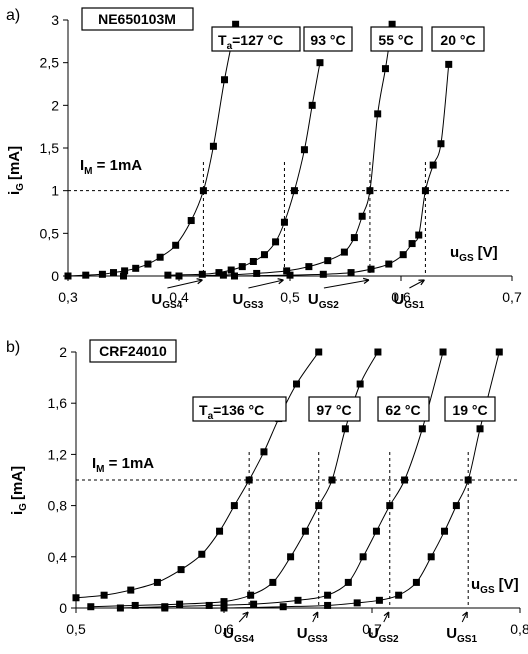 The height and width of the screenshot is (654, 528). I want to click on y-axis-label-a: iG[mA], so click(16, 170).